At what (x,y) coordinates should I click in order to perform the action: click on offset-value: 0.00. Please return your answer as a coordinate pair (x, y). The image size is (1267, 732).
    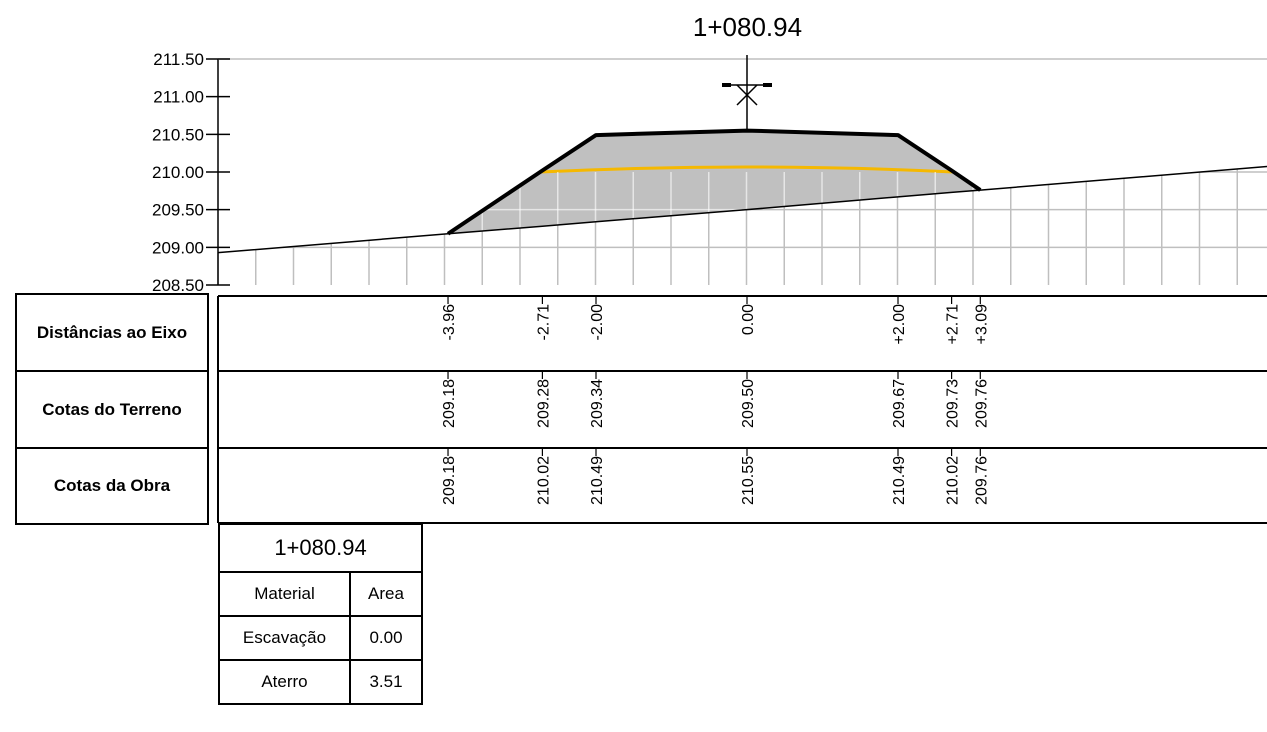
    Looking at the image, I should click on (748, 319).